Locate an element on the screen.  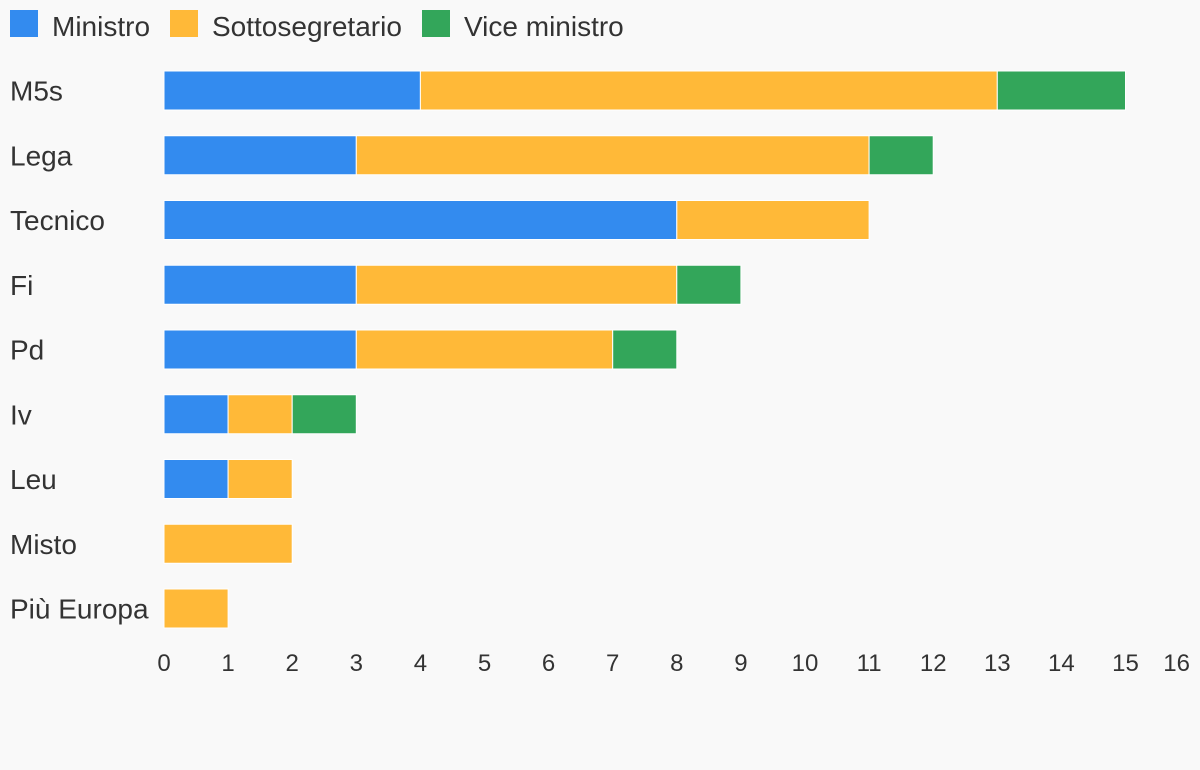
x-tick-label: 9 is located at coordinates (740, 663).